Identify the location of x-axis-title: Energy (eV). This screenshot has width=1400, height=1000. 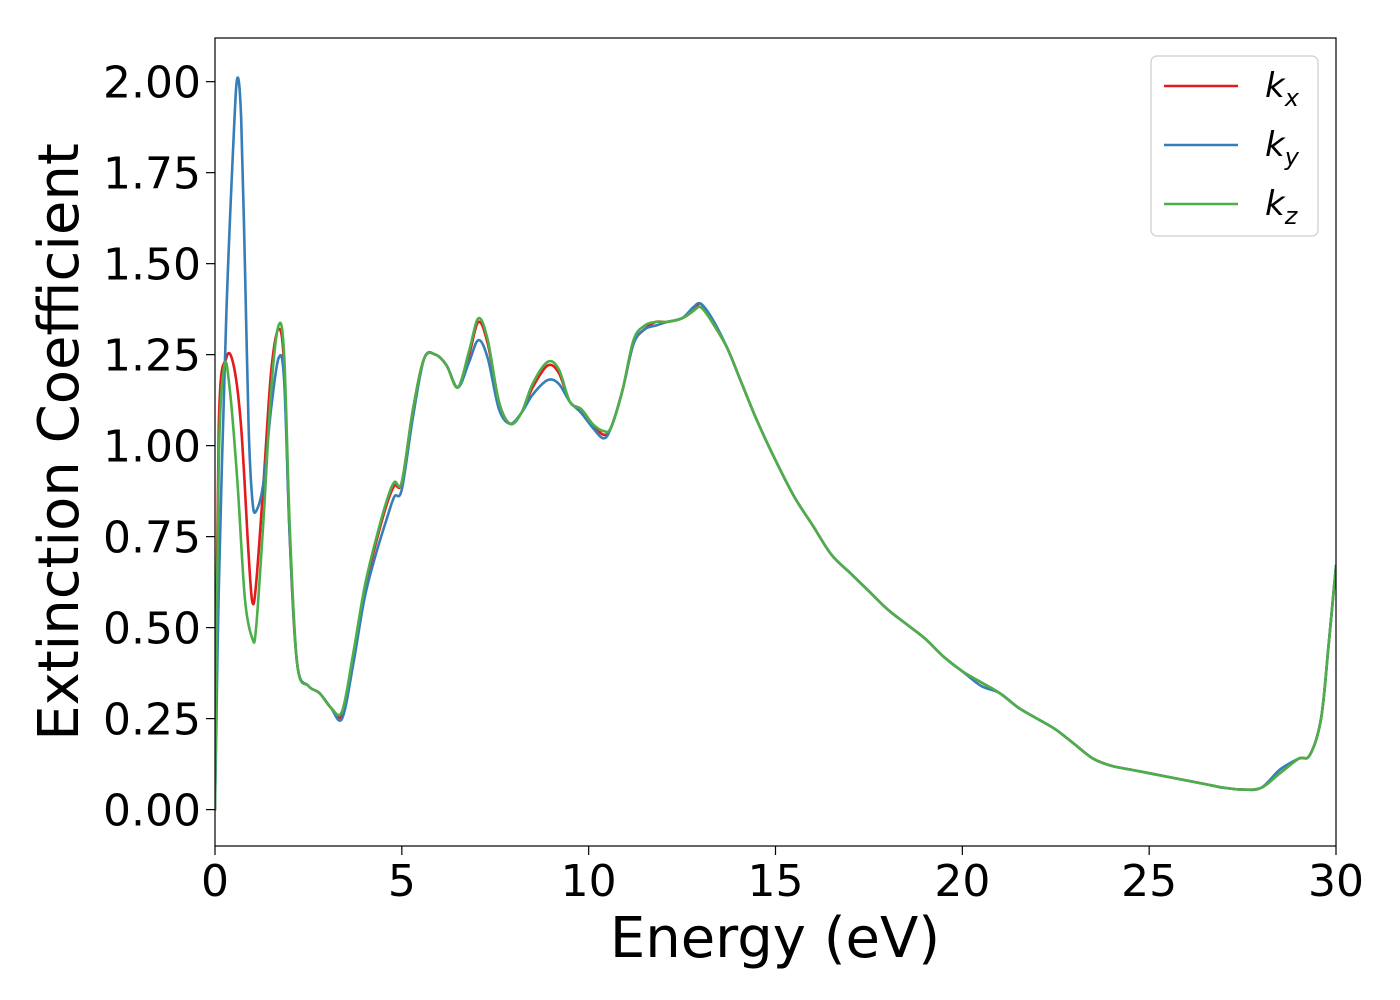
(775, 938).